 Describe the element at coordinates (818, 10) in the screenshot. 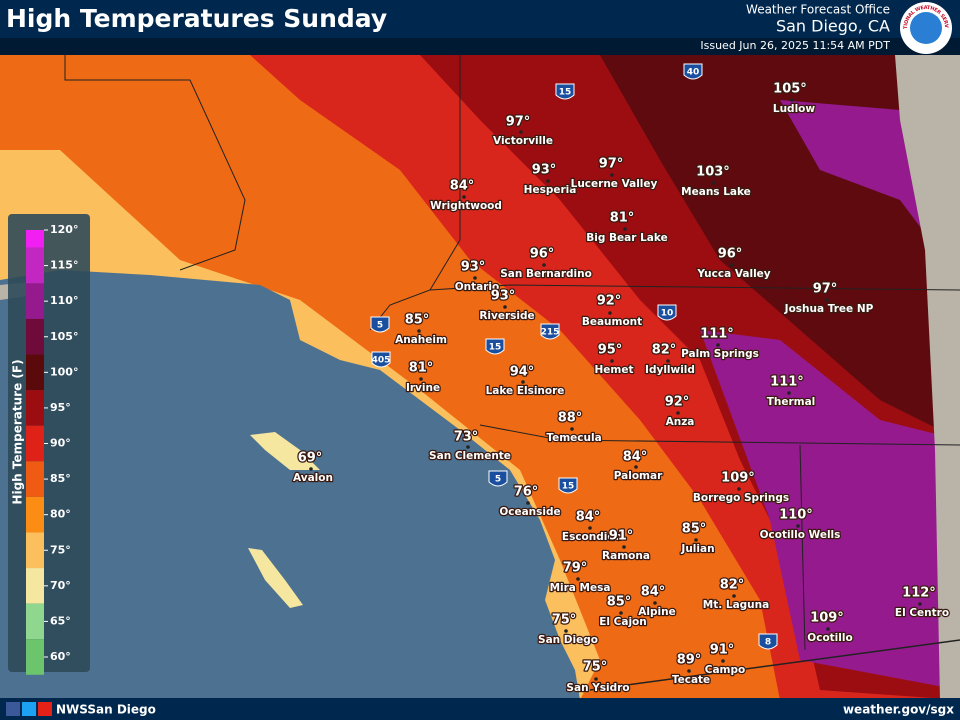

I see `office: Weather Forecast Office` at that location.